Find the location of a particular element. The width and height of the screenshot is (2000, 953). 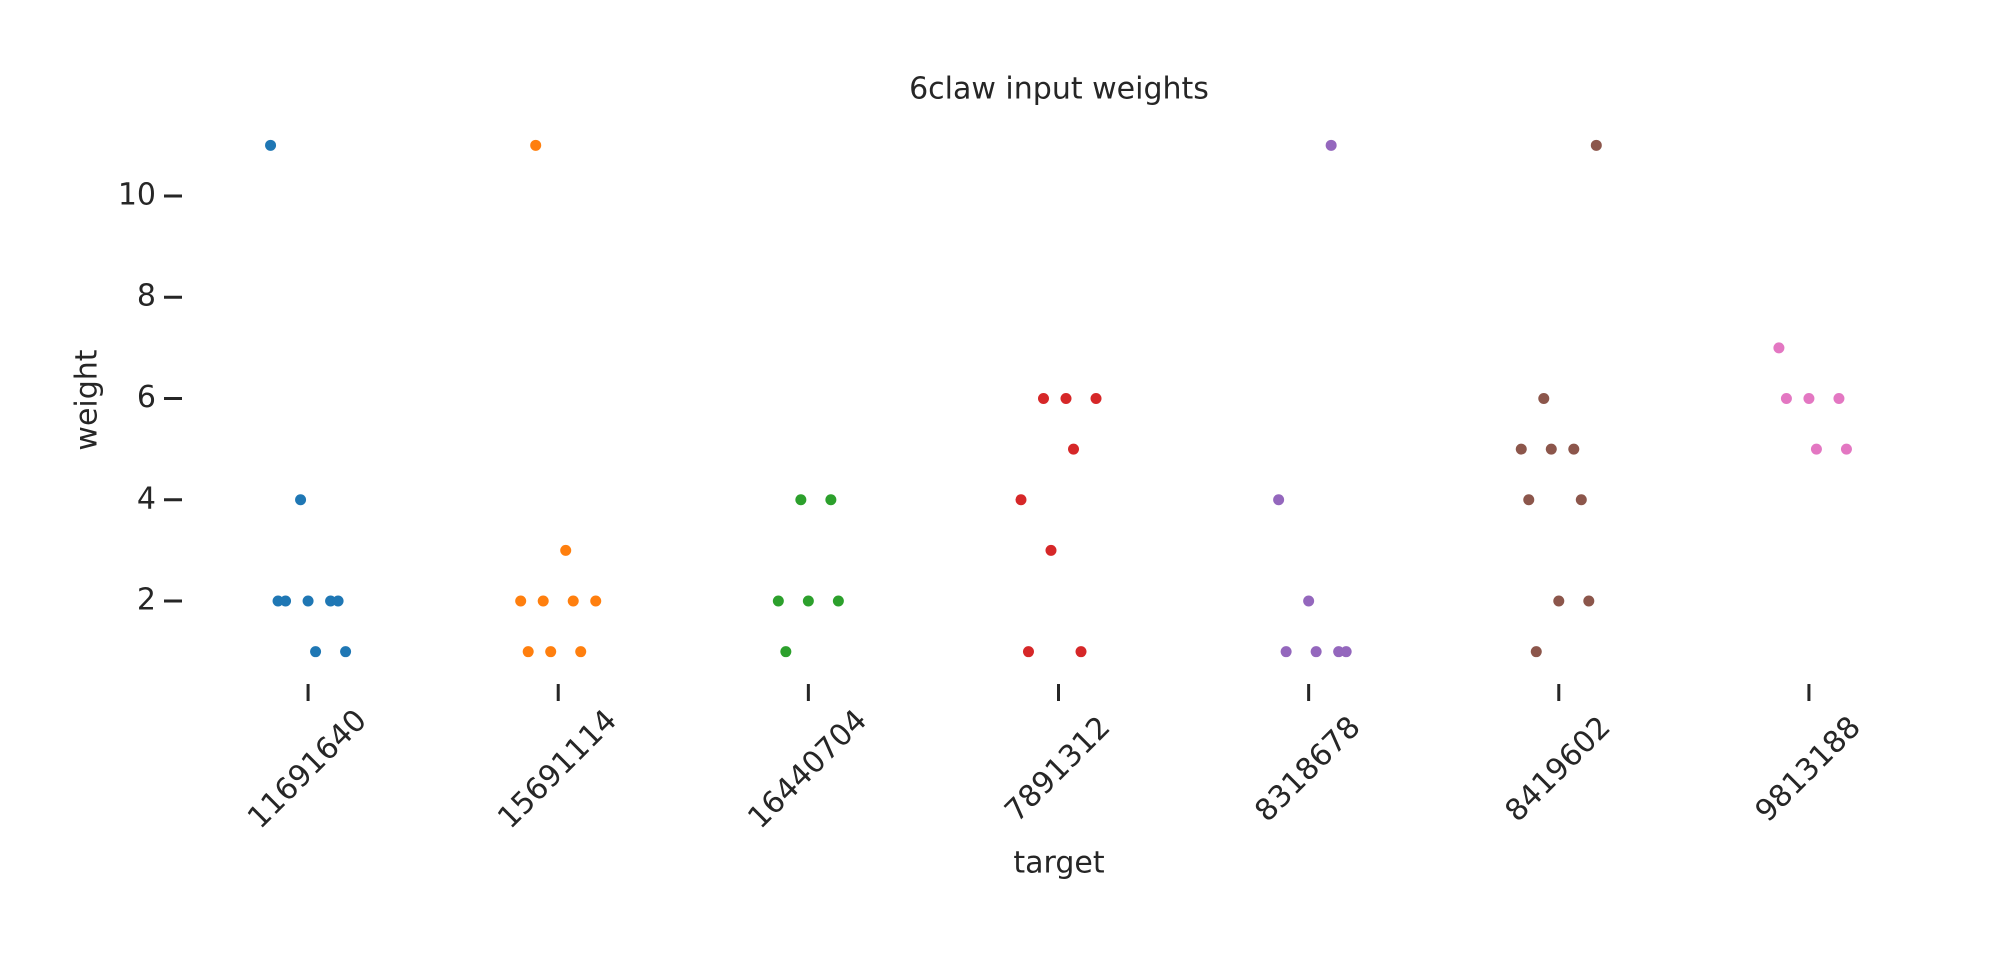

y-axis-label: weight is located at coordinates (87, 399).